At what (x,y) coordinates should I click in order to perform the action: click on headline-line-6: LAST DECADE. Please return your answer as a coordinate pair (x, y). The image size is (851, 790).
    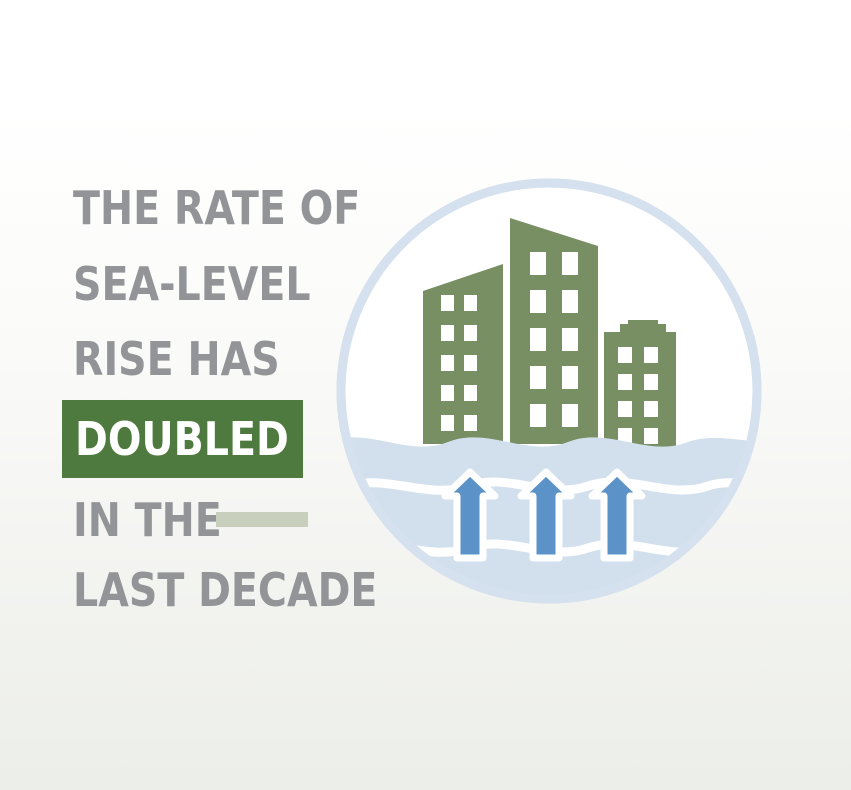
    Looking at the image, I should click on (225, 590).